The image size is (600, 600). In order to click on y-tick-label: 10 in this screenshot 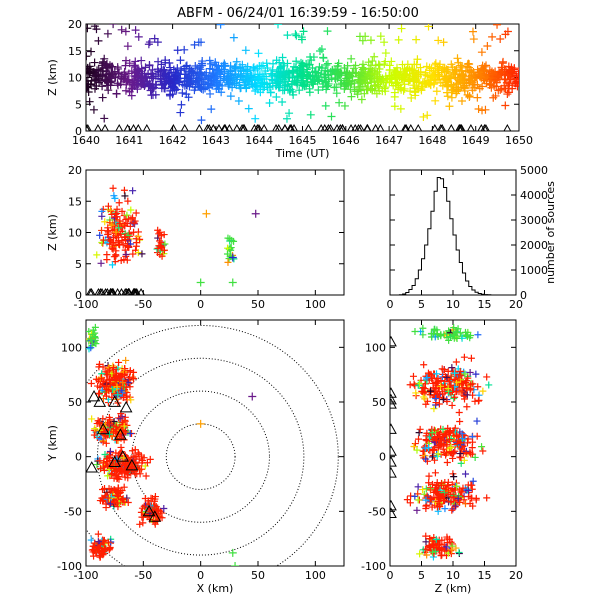, I will do `click(75, 233)`.